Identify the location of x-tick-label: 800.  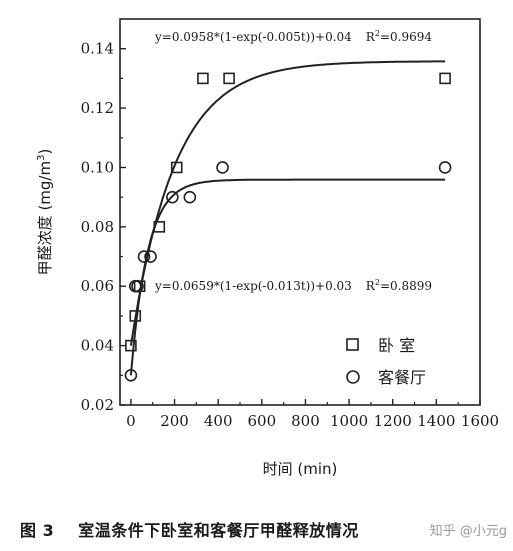
(305, 421).